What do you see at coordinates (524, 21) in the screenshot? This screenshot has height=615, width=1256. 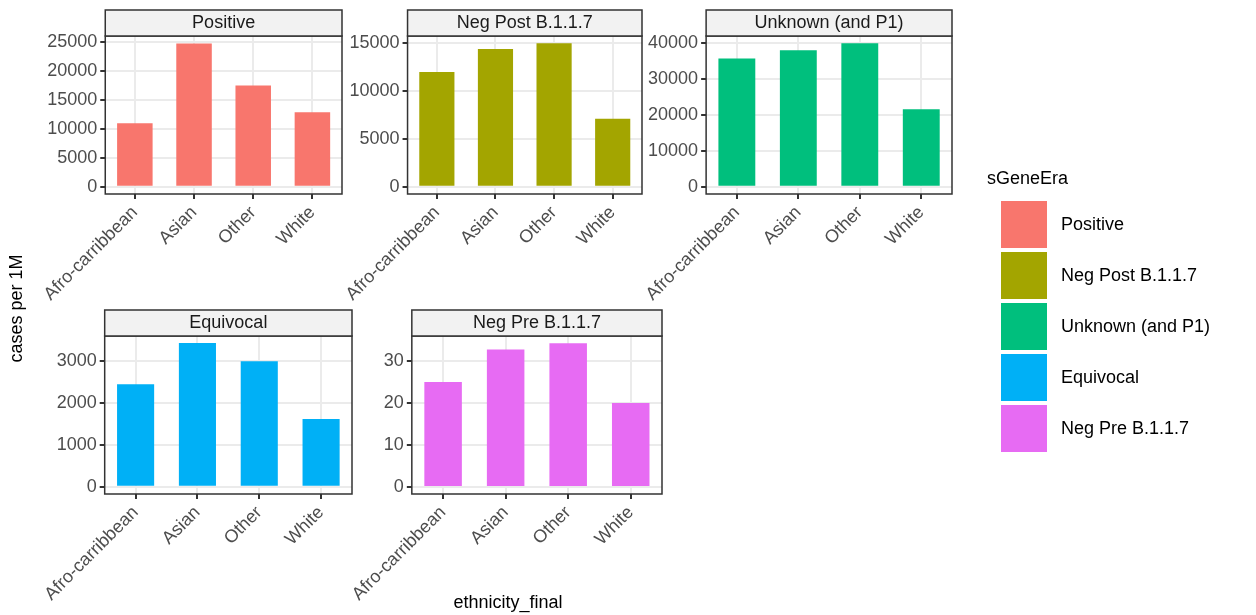 I see `chart-title: Neg Post B.1.1.7` at bounding box center [524, 21].